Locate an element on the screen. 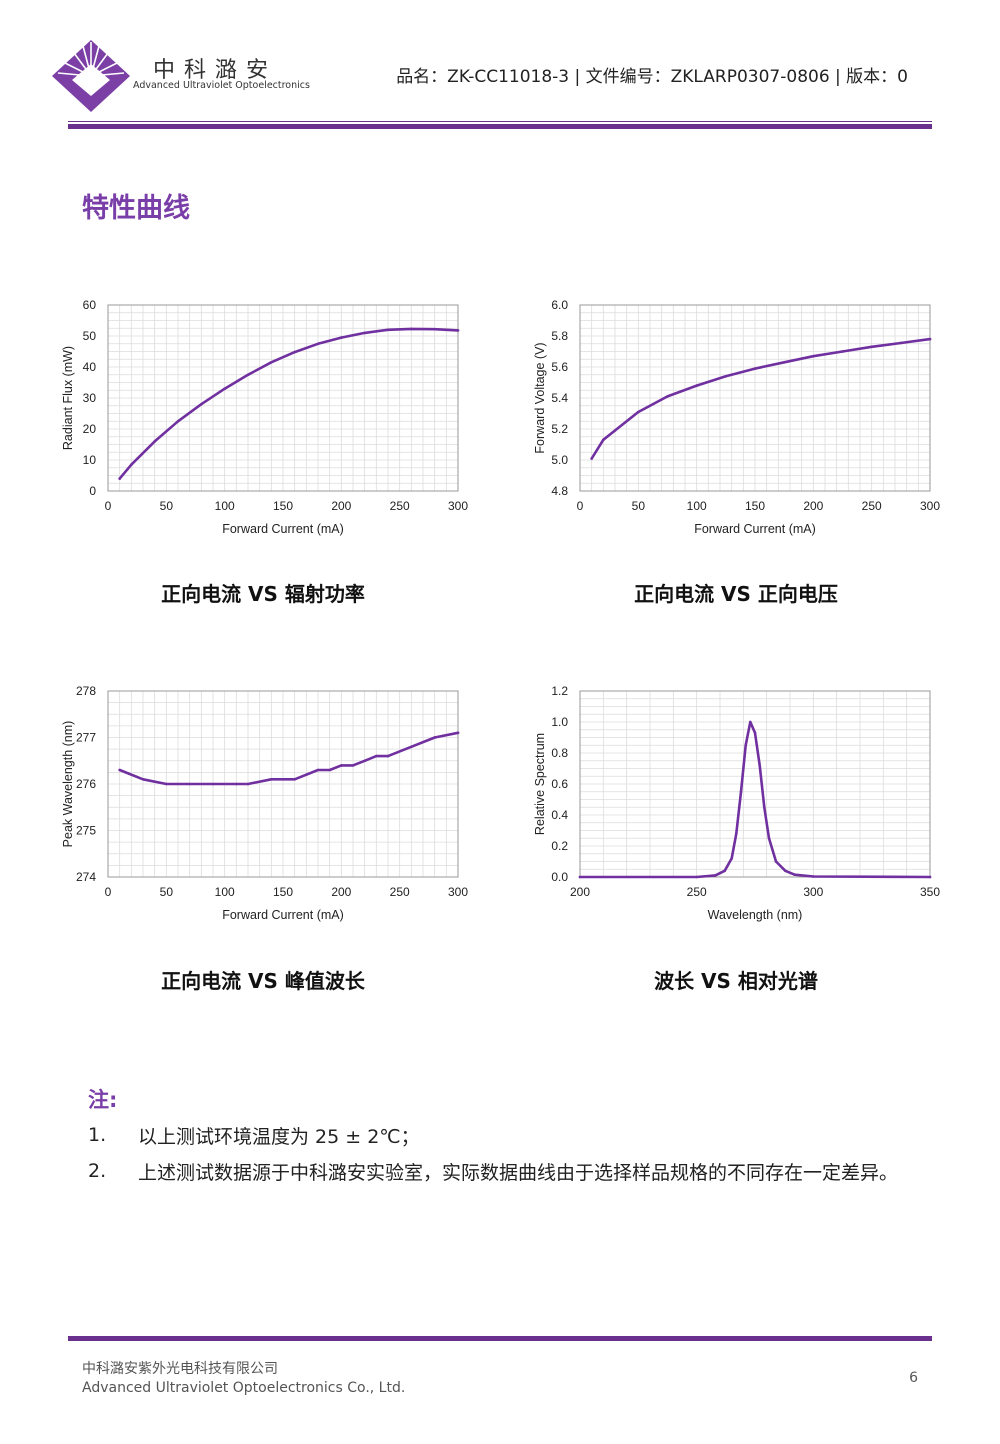 The height and width of the screenshot is (1444, 1000). y-tick-label: 0.2 is located at coordinates (559, 846).